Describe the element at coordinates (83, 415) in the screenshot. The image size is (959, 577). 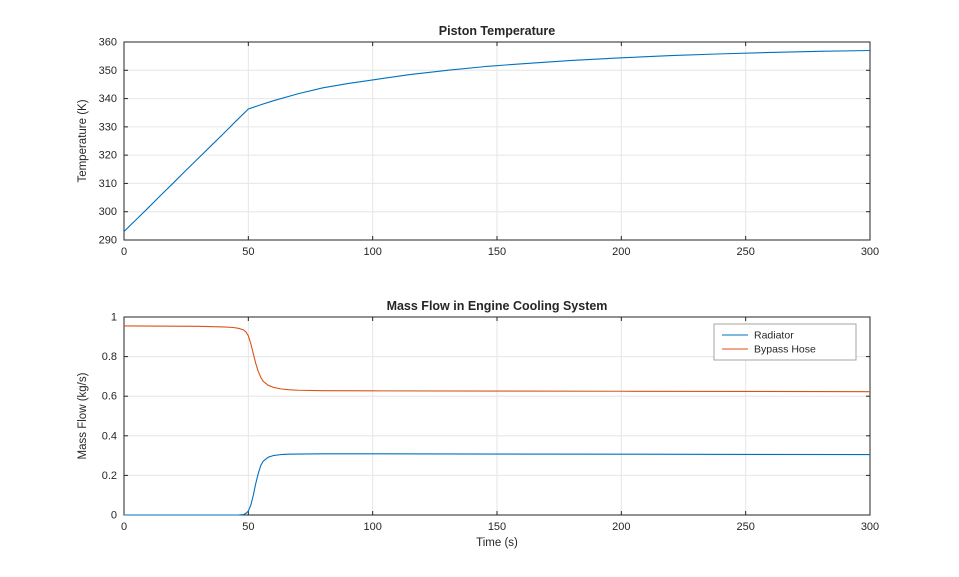
I see `y-axis-label: Mass Flow (kg/s)` at that location.